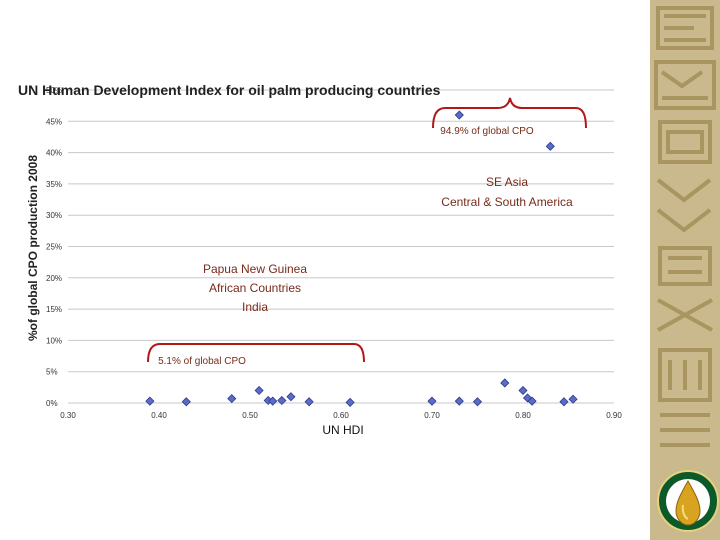 The height and width of the screenshot is (540, 720). What do you see at coordinates (54, 278) in the screenshot?
I see `y-tick-label: 20%` at bounding box center [54, 278].